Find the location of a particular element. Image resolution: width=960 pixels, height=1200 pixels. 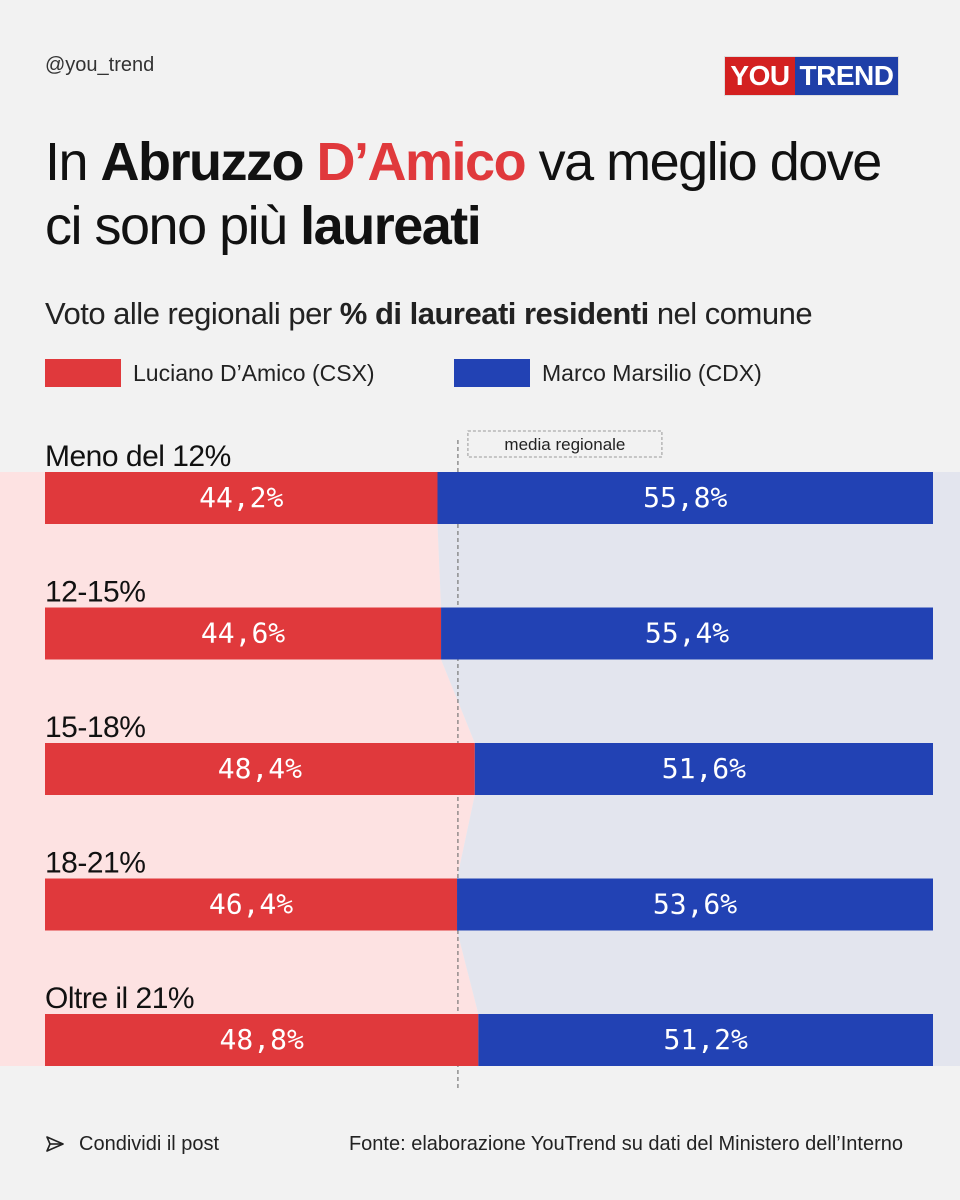

value-label-cdx: 55,4% is located at coordinates (687, 633).